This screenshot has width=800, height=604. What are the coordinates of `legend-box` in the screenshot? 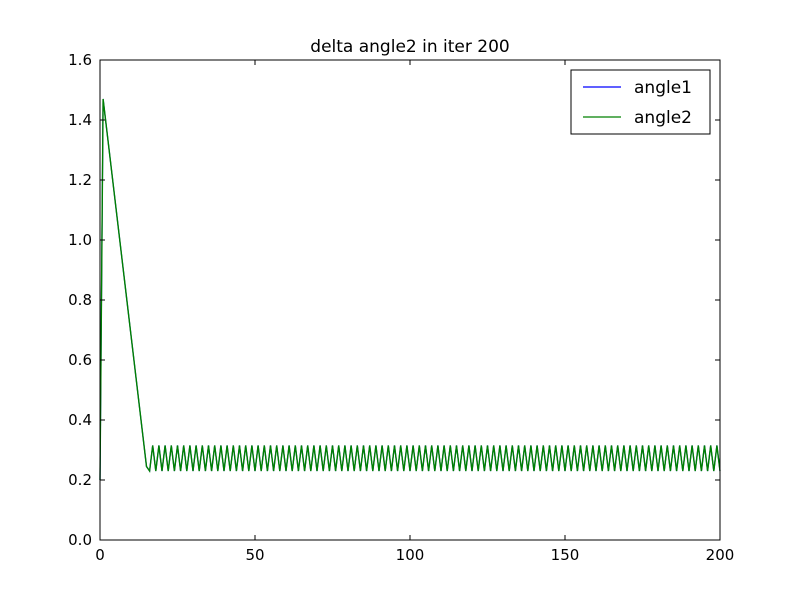 It's located at (640, 102).